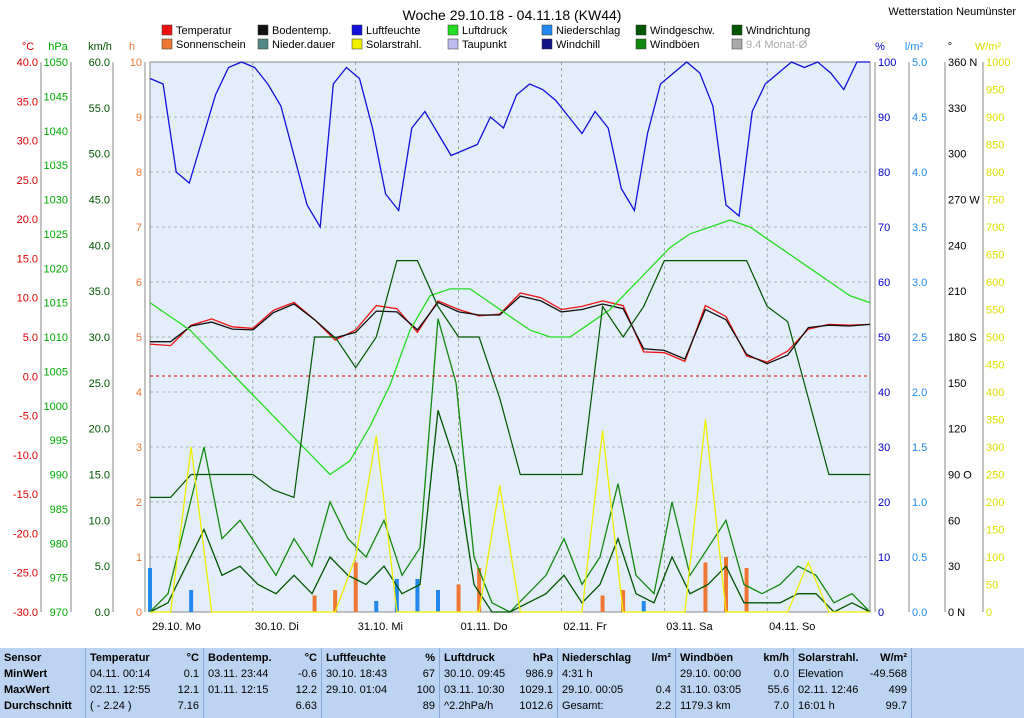 This screenshot has height=718, width=1024. I want to click on axis-tick-label: 4.0, so click(919, 173).